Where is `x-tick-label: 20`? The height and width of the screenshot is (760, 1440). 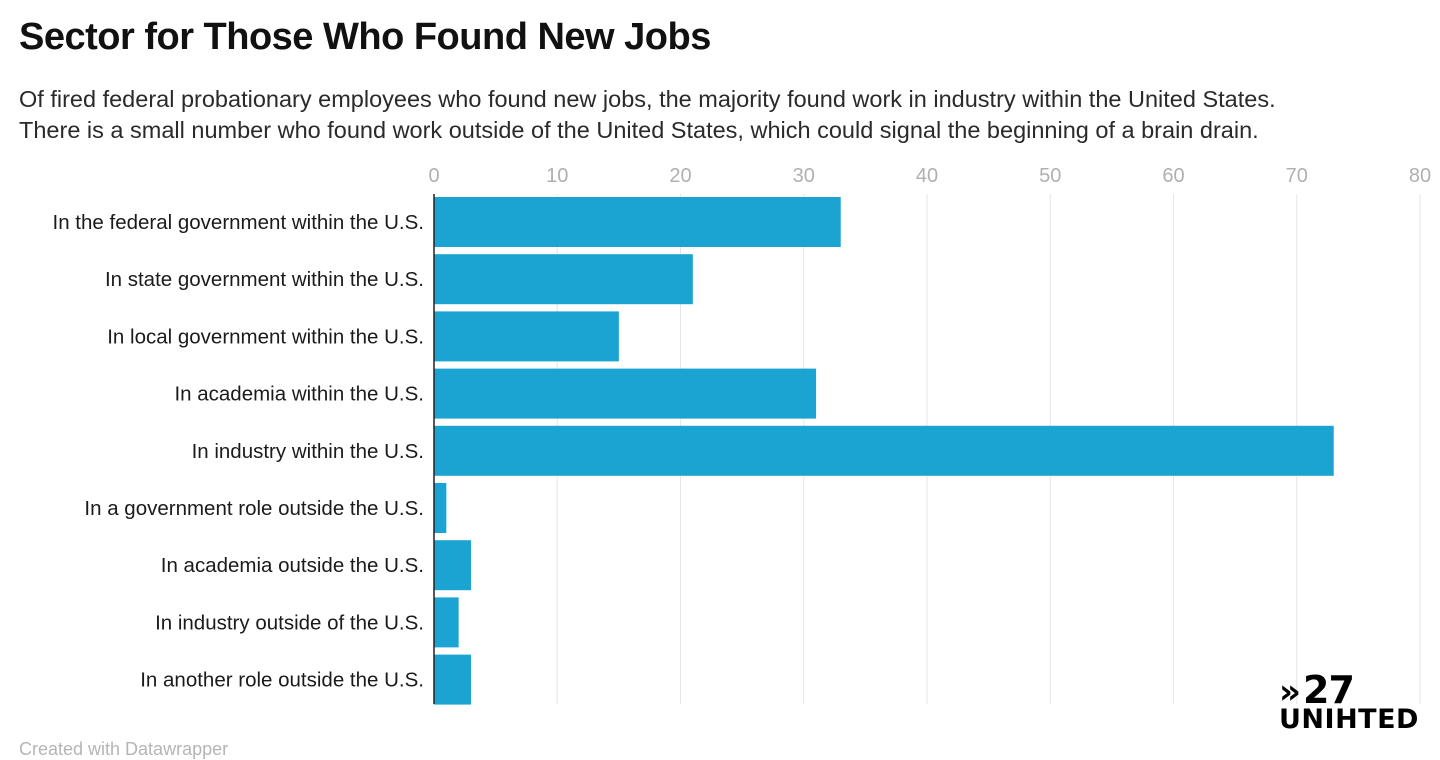 x-tick-label: 20 is located at coordinates (680, 176).